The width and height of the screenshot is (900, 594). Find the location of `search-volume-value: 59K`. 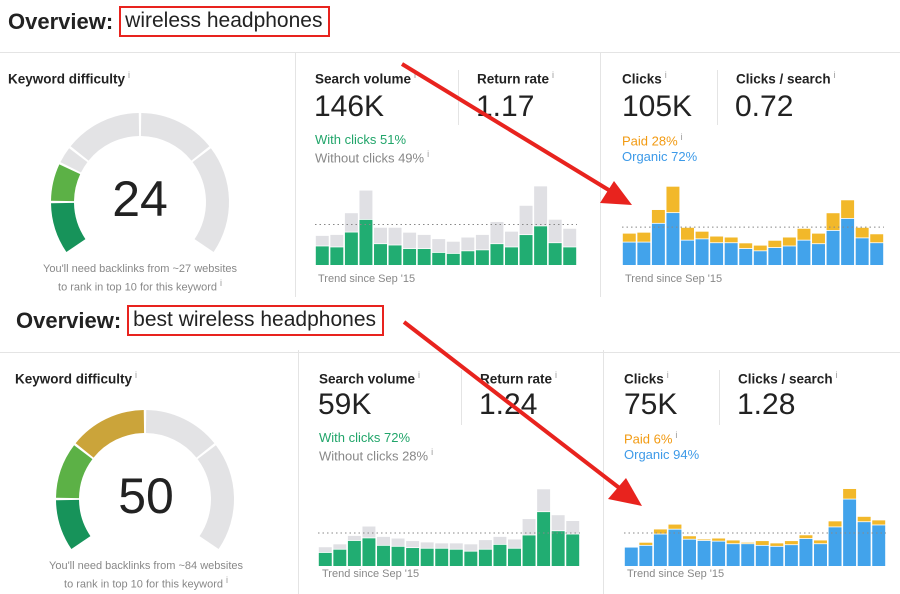

search-volume-value: 59K is located at coordinates (345, 404).